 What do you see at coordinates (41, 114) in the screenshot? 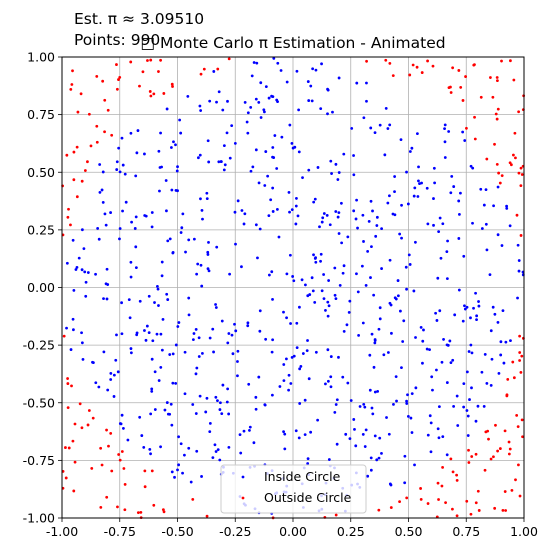
I see `y-tick-label: 0.75` at bounding box center [41, 114].